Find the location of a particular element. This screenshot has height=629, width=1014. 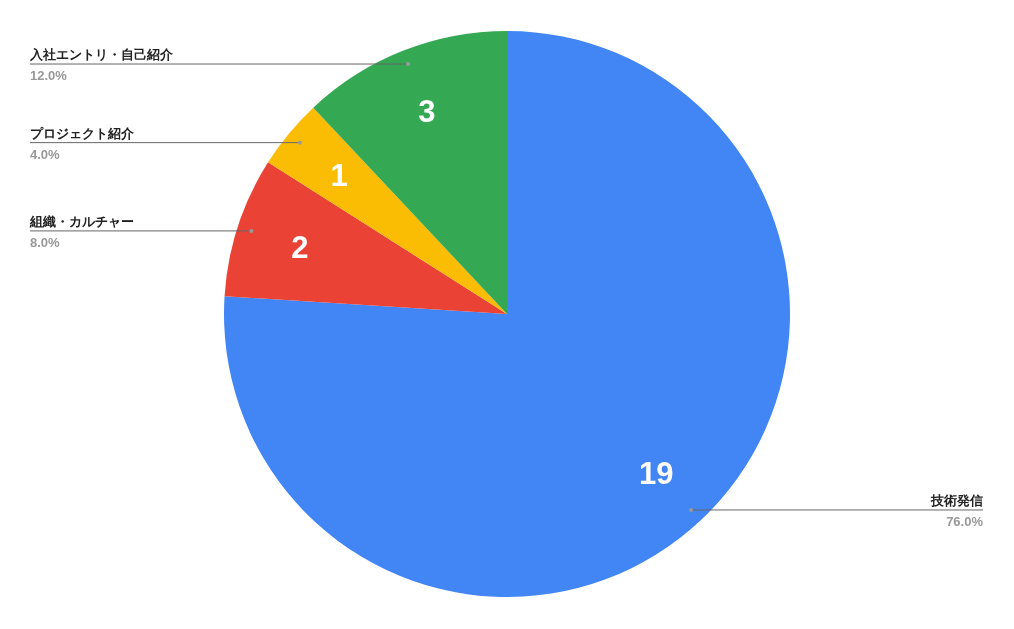

slice-label: 入社エントリ・自己紹介 is located at coordinates (101, 55).